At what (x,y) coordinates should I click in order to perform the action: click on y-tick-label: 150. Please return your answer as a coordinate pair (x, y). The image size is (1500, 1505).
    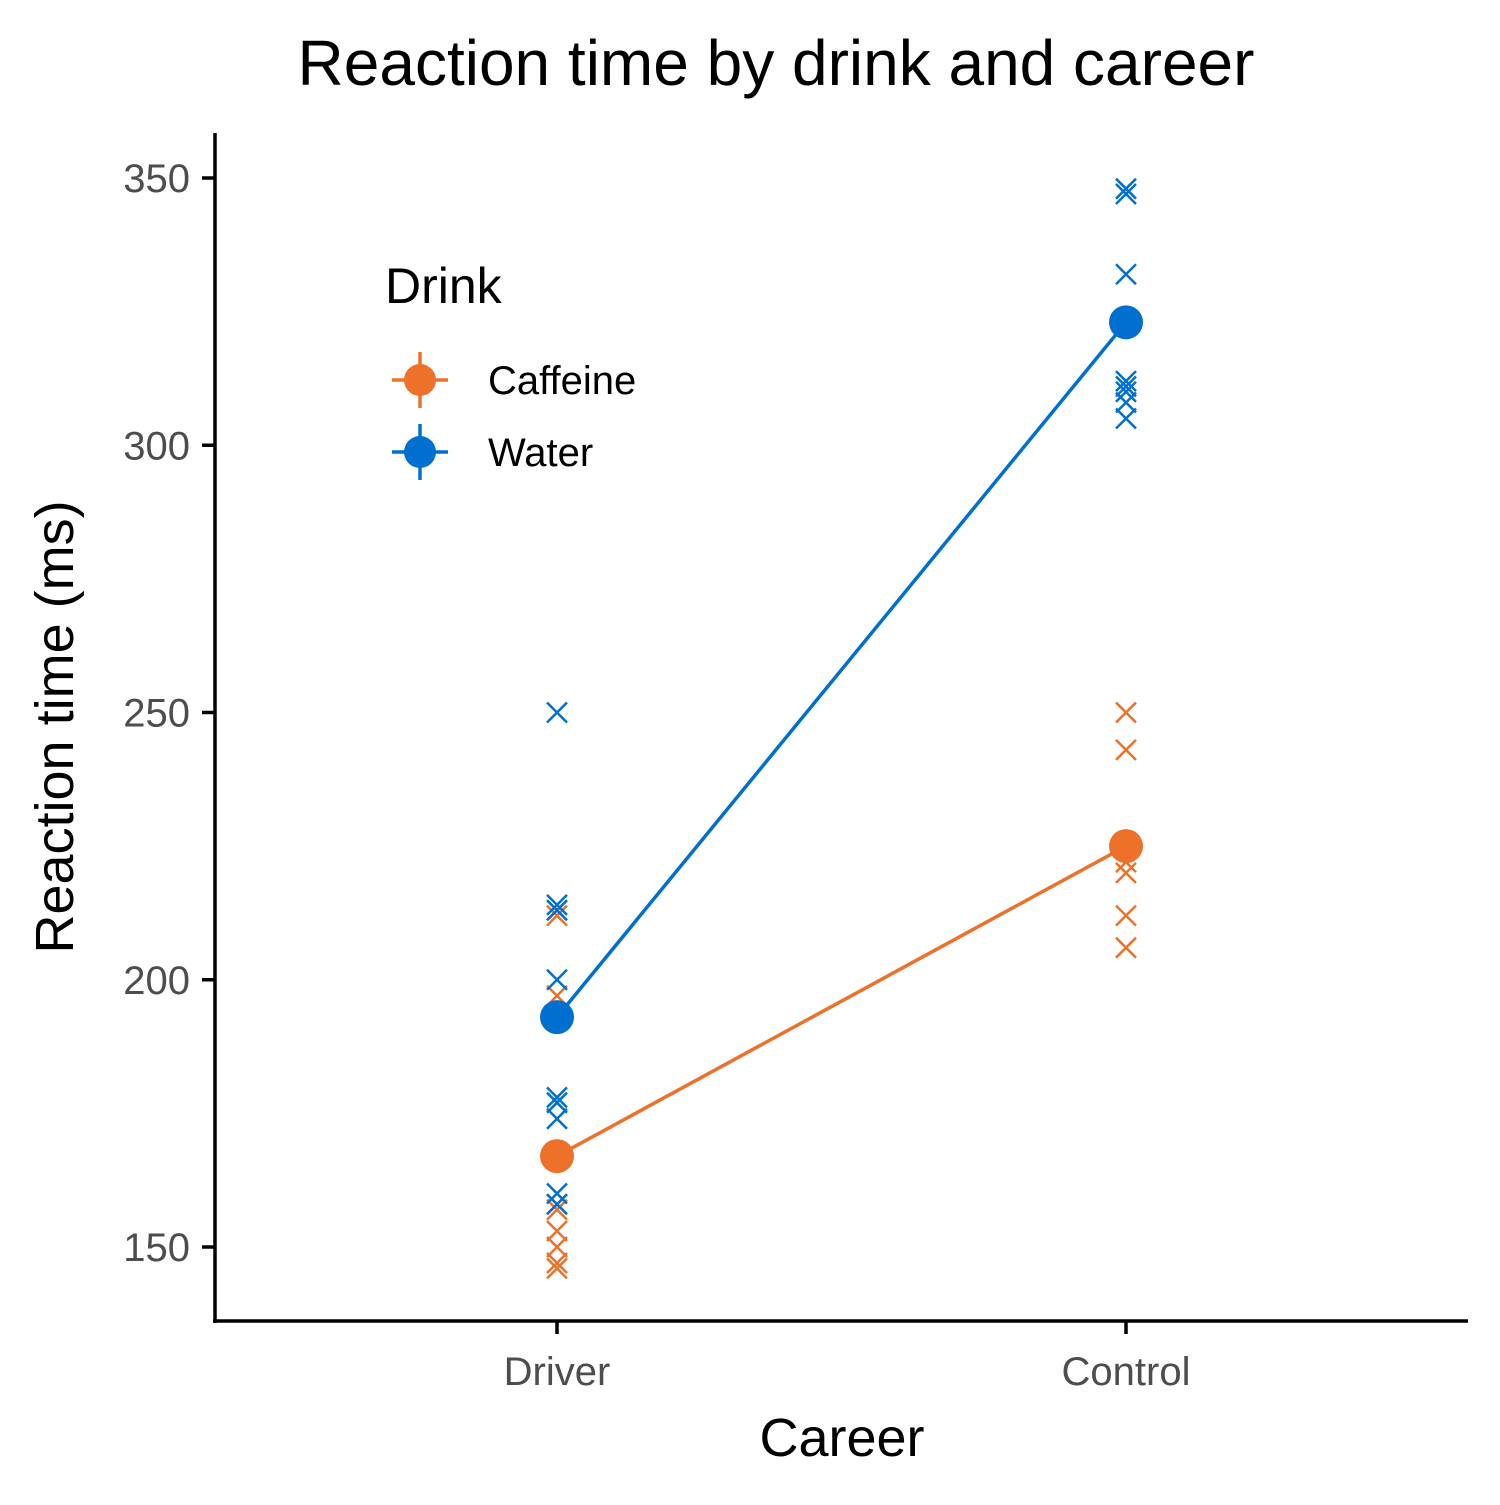
    Looking at the image, I should click on (156, 1248).